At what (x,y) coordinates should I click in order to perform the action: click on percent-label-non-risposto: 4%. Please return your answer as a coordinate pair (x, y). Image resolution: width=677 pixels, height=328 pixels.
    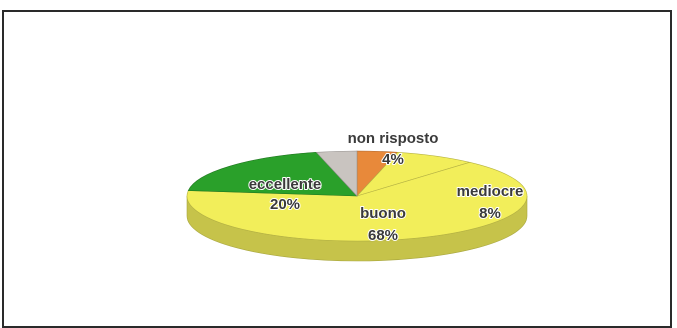
    Looking at the image, I should click on (393, 159).